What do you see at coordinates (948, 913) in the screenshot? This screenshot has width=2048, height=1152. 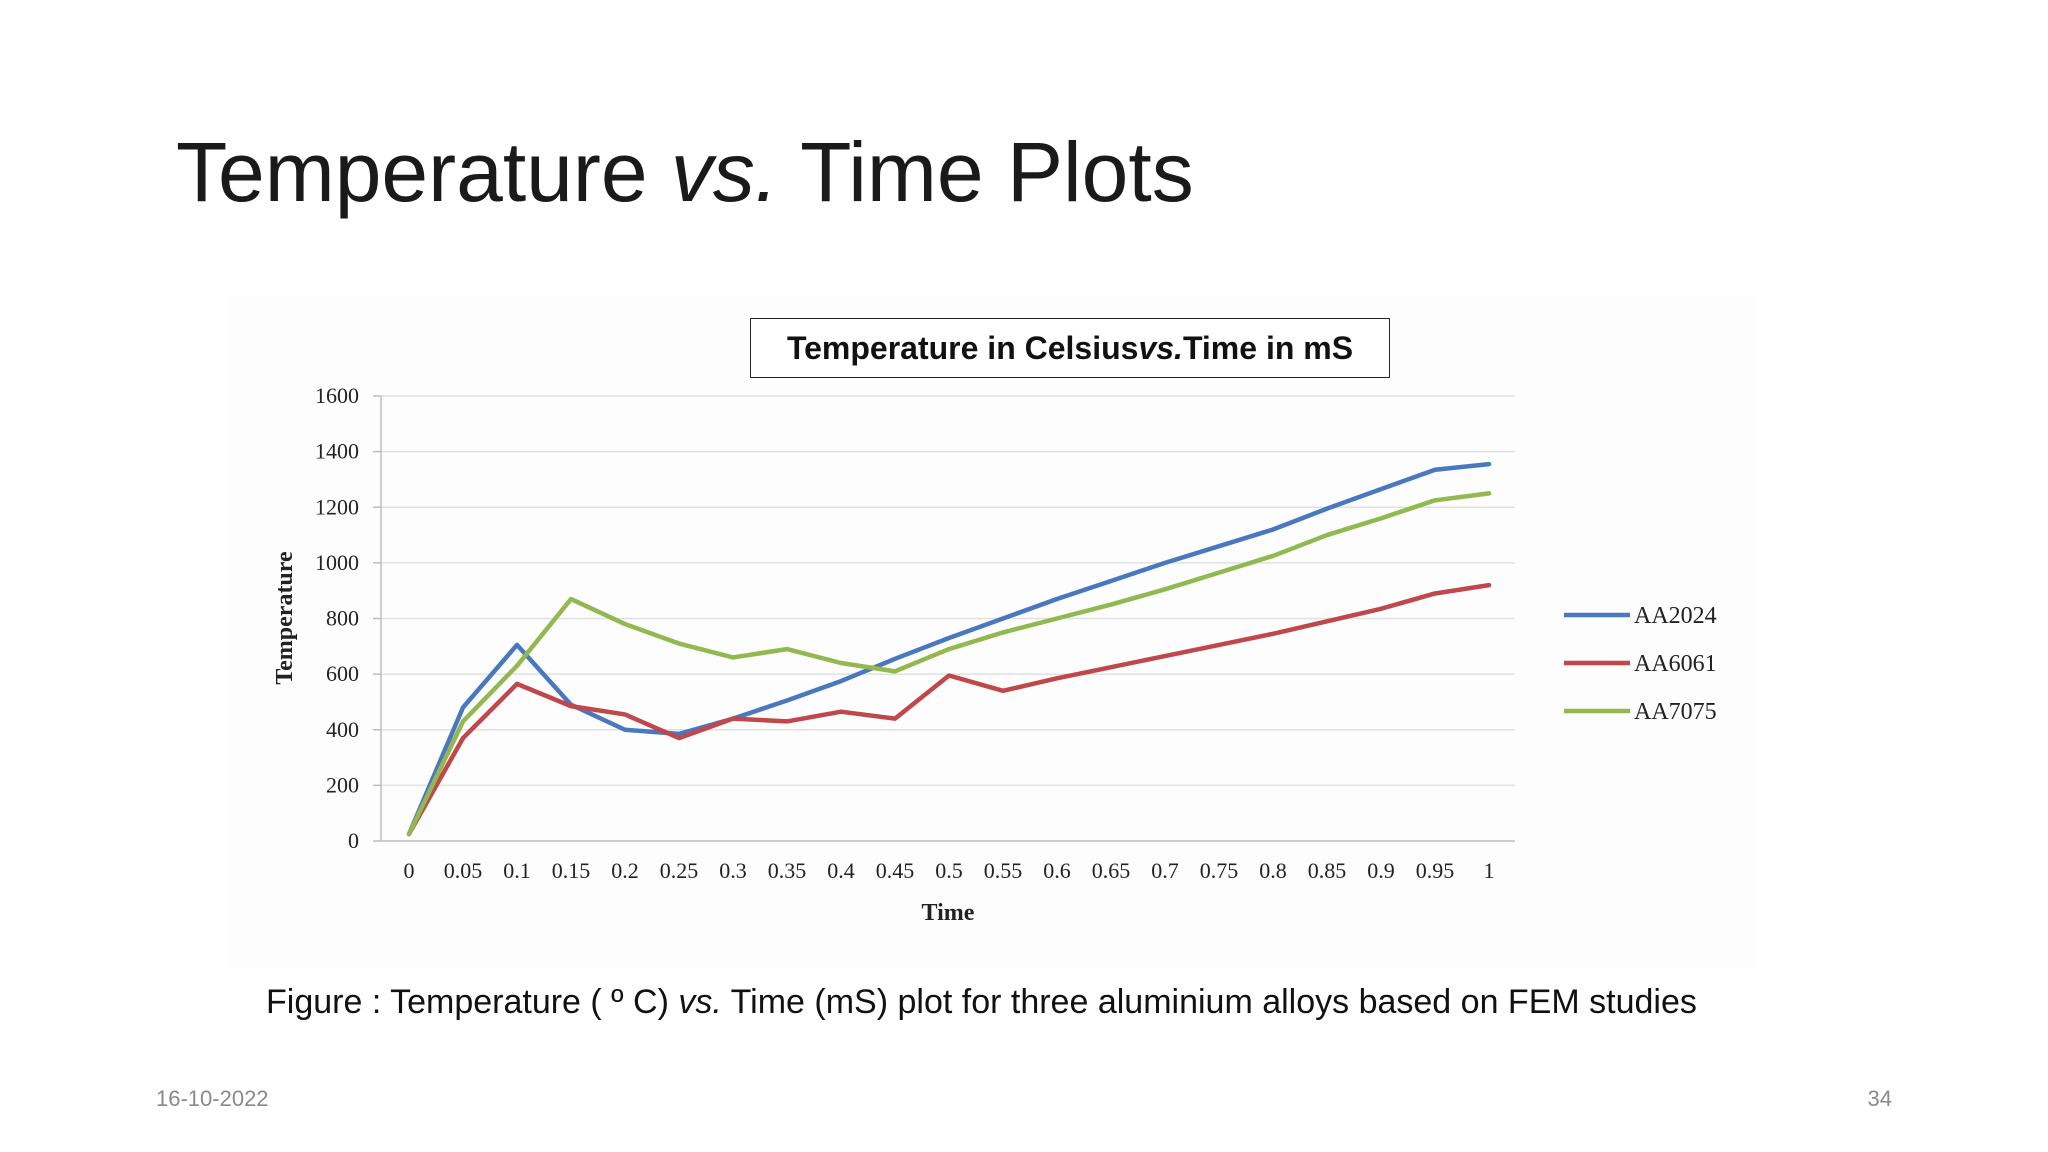 I see `x-axis-title: Time` at bounding box center [948, 913].